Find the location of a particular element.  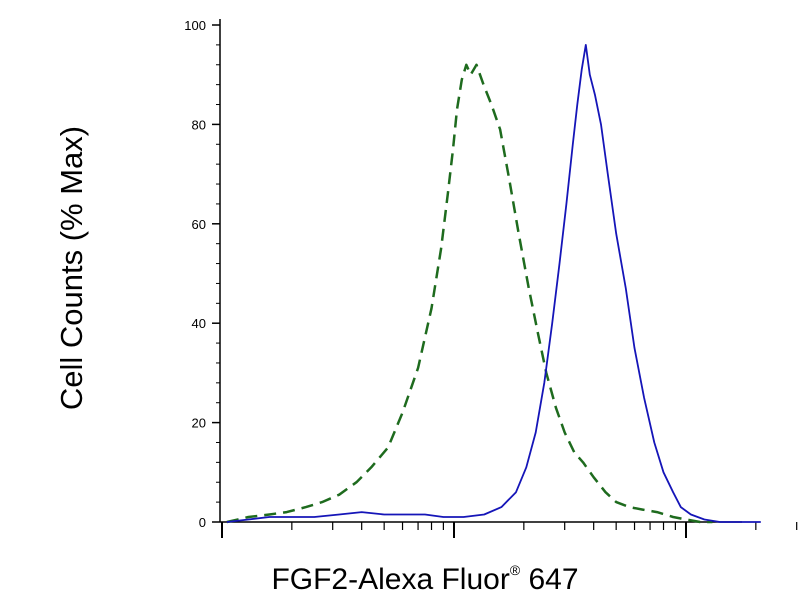

y-tick-label: 100 is located at coordinates (195, 25).